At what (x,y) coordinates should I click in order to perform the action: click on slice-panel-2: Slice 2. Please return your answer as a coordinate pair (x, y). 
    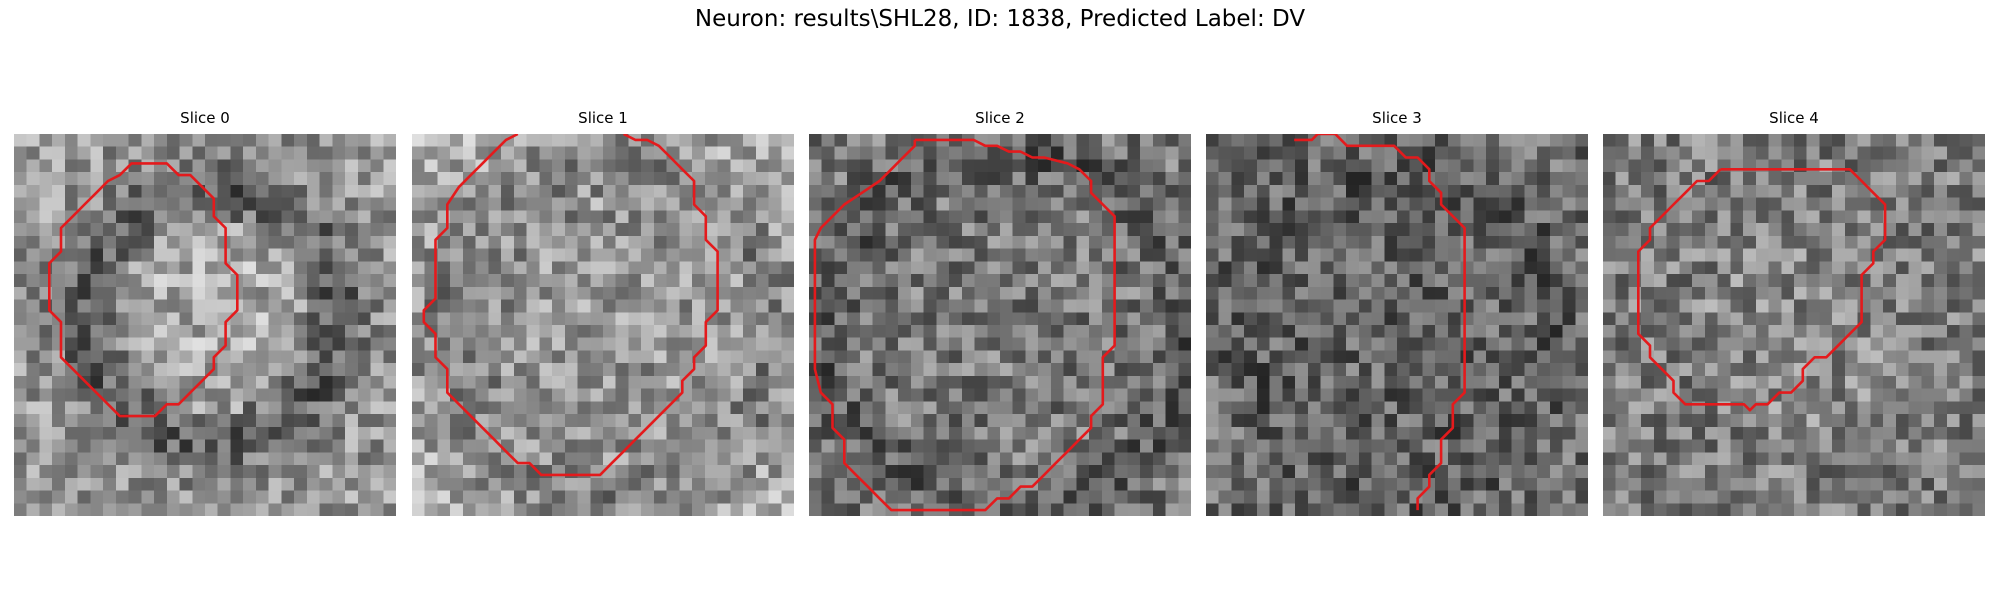
    Looking at the image, I should click on (1000, 312).